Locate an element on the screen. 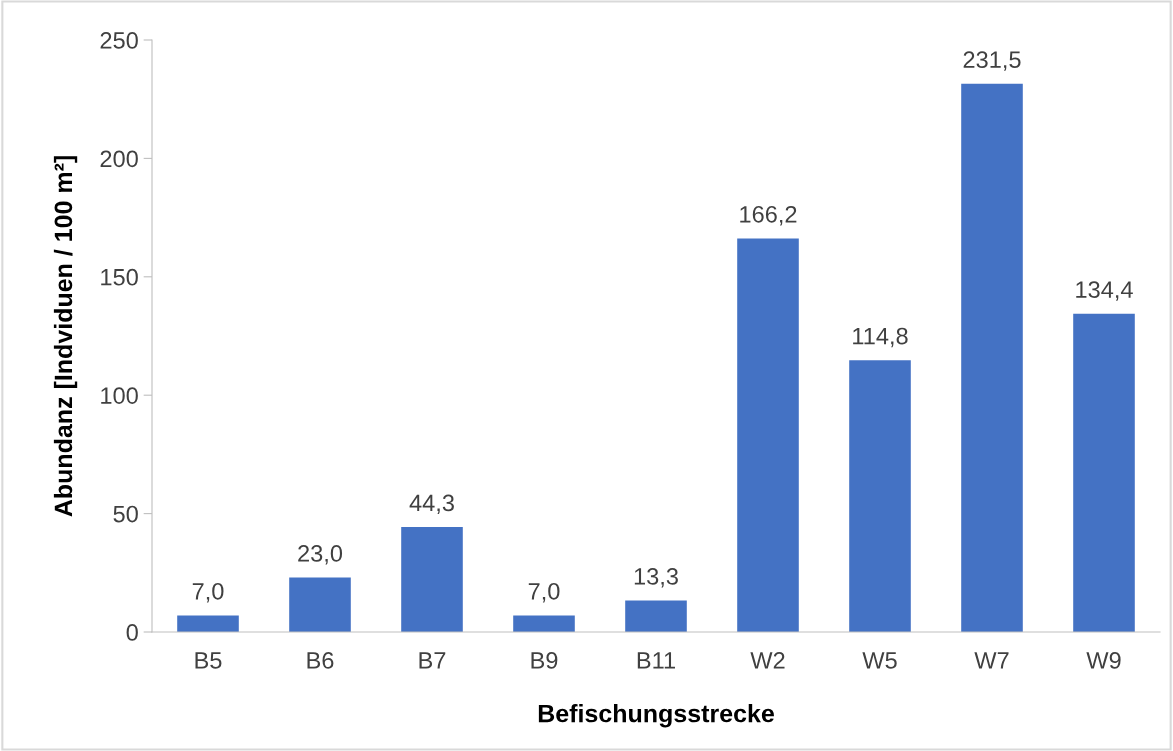 The height and width of the screenshot is (751, 1173). data-label: 114,8 is located at coordinates (880, 337).